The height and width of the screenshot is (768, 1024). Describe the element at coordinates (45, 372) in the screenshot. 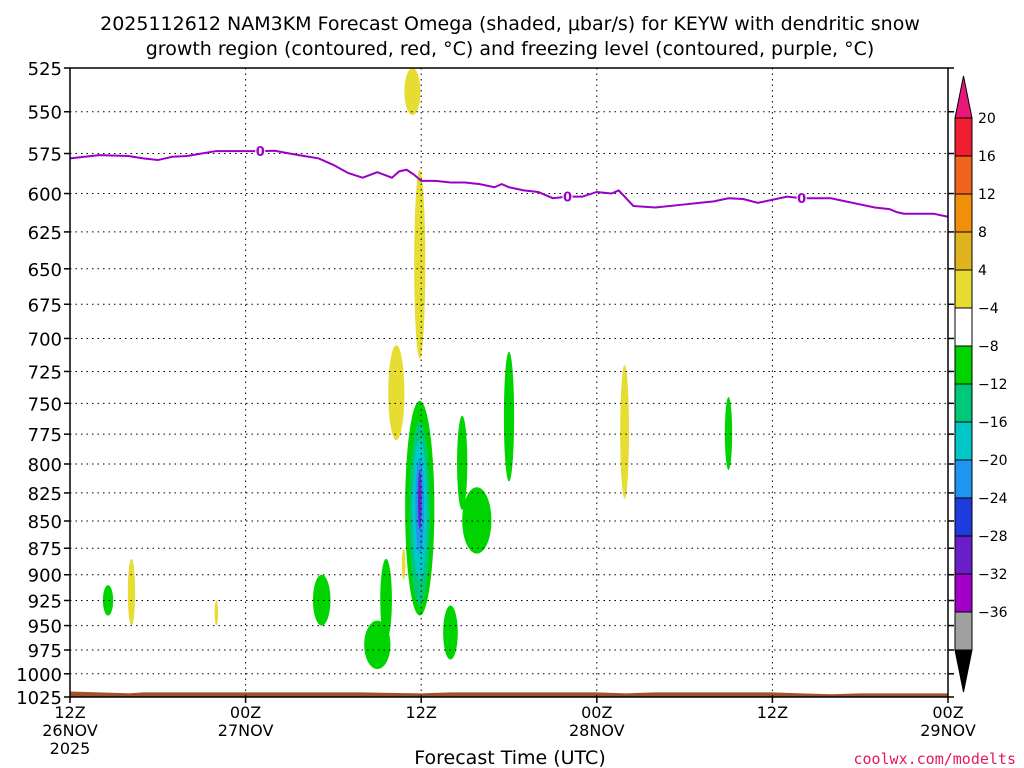

I see `y-tick-label-725: 725` at that location.